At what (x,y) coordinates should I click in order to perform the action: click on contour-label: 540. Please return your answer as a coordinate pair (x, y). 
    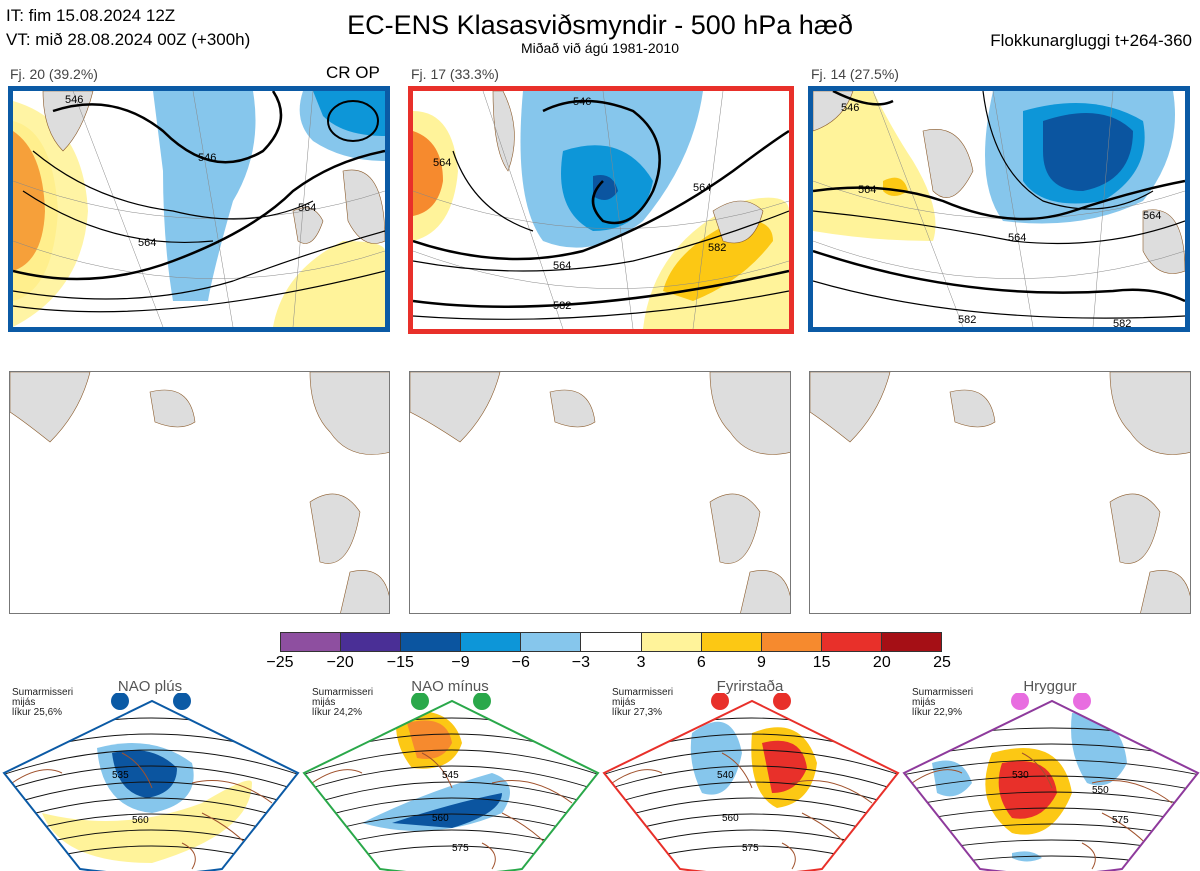
    Looking at the image, I should click on (725, 775).